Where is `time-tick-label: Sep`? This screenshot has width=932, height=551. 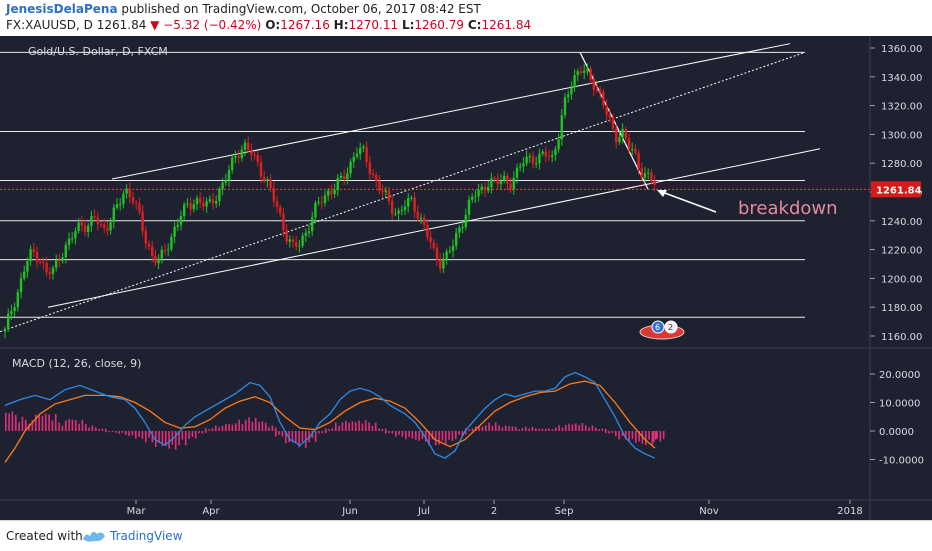 time-tick-label: Sep is located at coordinates (564, 511).